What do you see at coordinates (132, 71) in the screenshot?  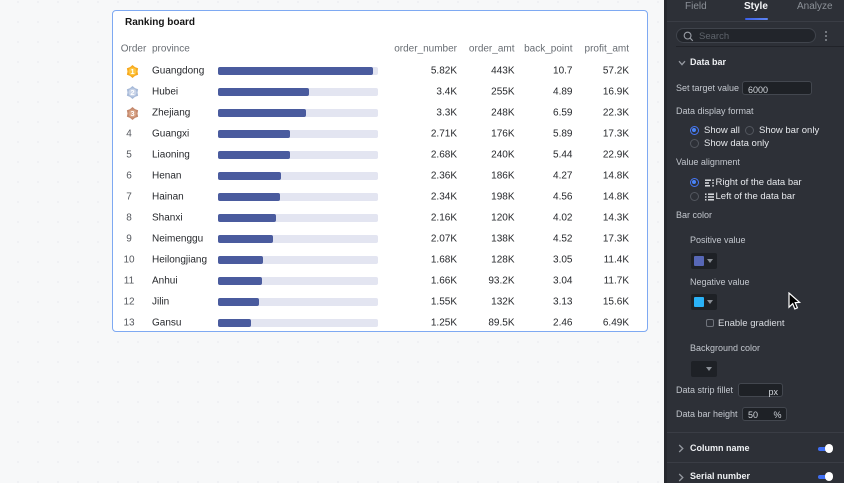 I see `svg-text: 1` at bounding box center [132, 71].